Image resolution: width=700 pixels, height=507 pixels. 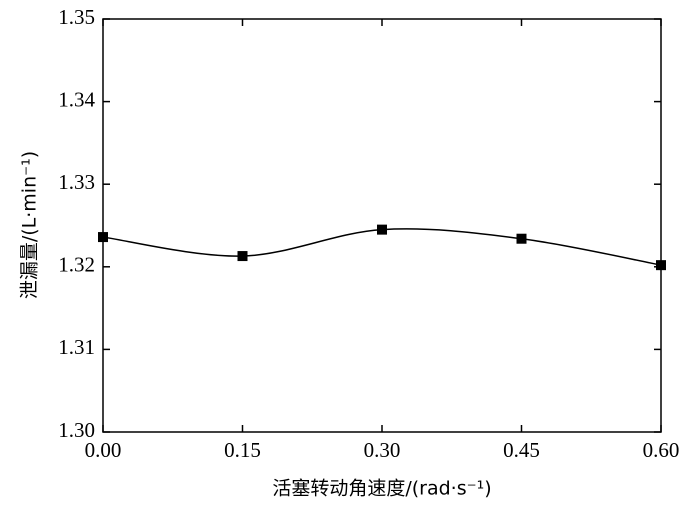 I want to click on y-tick-label: 1.31, so click(x=76, y=347).